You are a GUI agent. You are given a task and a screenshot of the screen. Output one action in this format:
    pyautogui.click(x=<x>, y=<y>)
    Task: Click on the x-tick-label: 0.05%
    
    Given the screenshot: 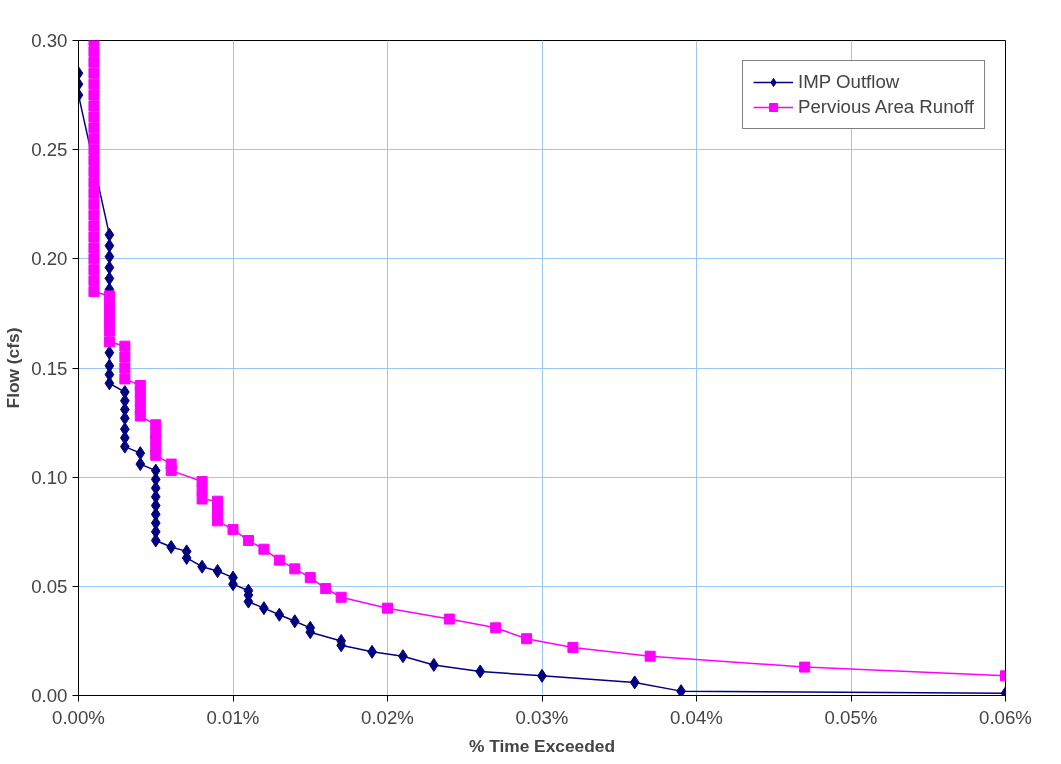 What is the action you would take?
    pyautogui.click(x=851, y=717)
    